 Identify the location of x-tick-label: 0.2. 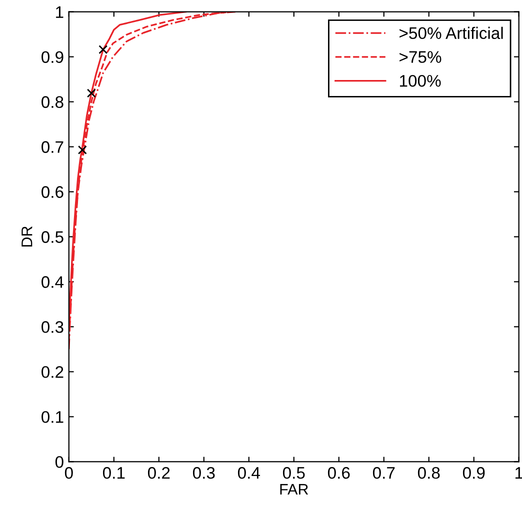
(159, 473).